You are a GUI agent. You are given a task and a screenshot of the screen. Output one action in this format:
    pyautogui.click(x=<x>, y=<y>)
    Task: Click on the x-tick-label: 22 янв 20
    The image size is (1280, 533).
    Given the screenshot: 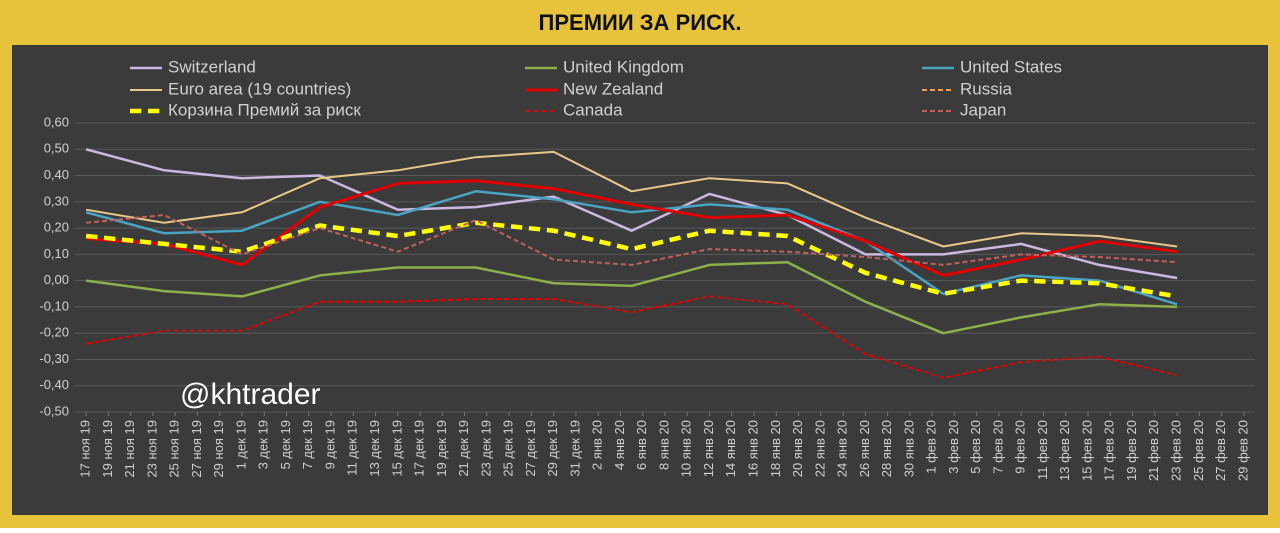 What is the action you would take?
    pyautogui.click(x=819, y=448)
    